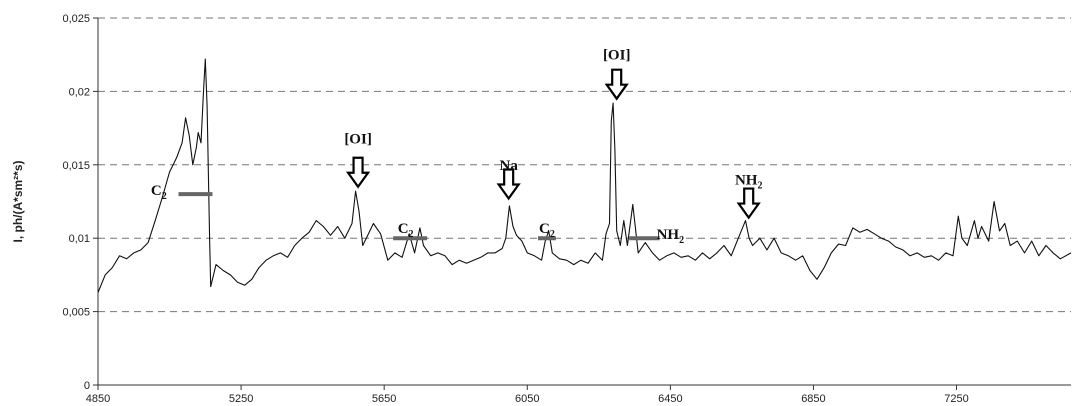 The width and height of the screenshot is (1073, 406). What do you see at coordinates (813, 399) in the screenshot?
I see `x-tick-label: 6850` at bounding box center [813, 399].